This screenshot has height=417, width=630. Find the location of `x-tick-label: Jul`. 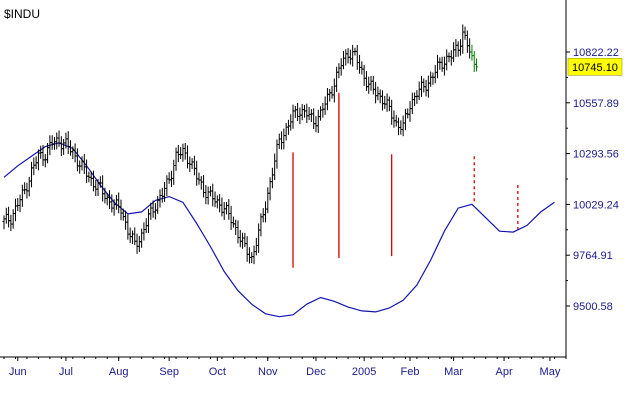

x-tick-label: Jul is located at coordinates (66, 372).